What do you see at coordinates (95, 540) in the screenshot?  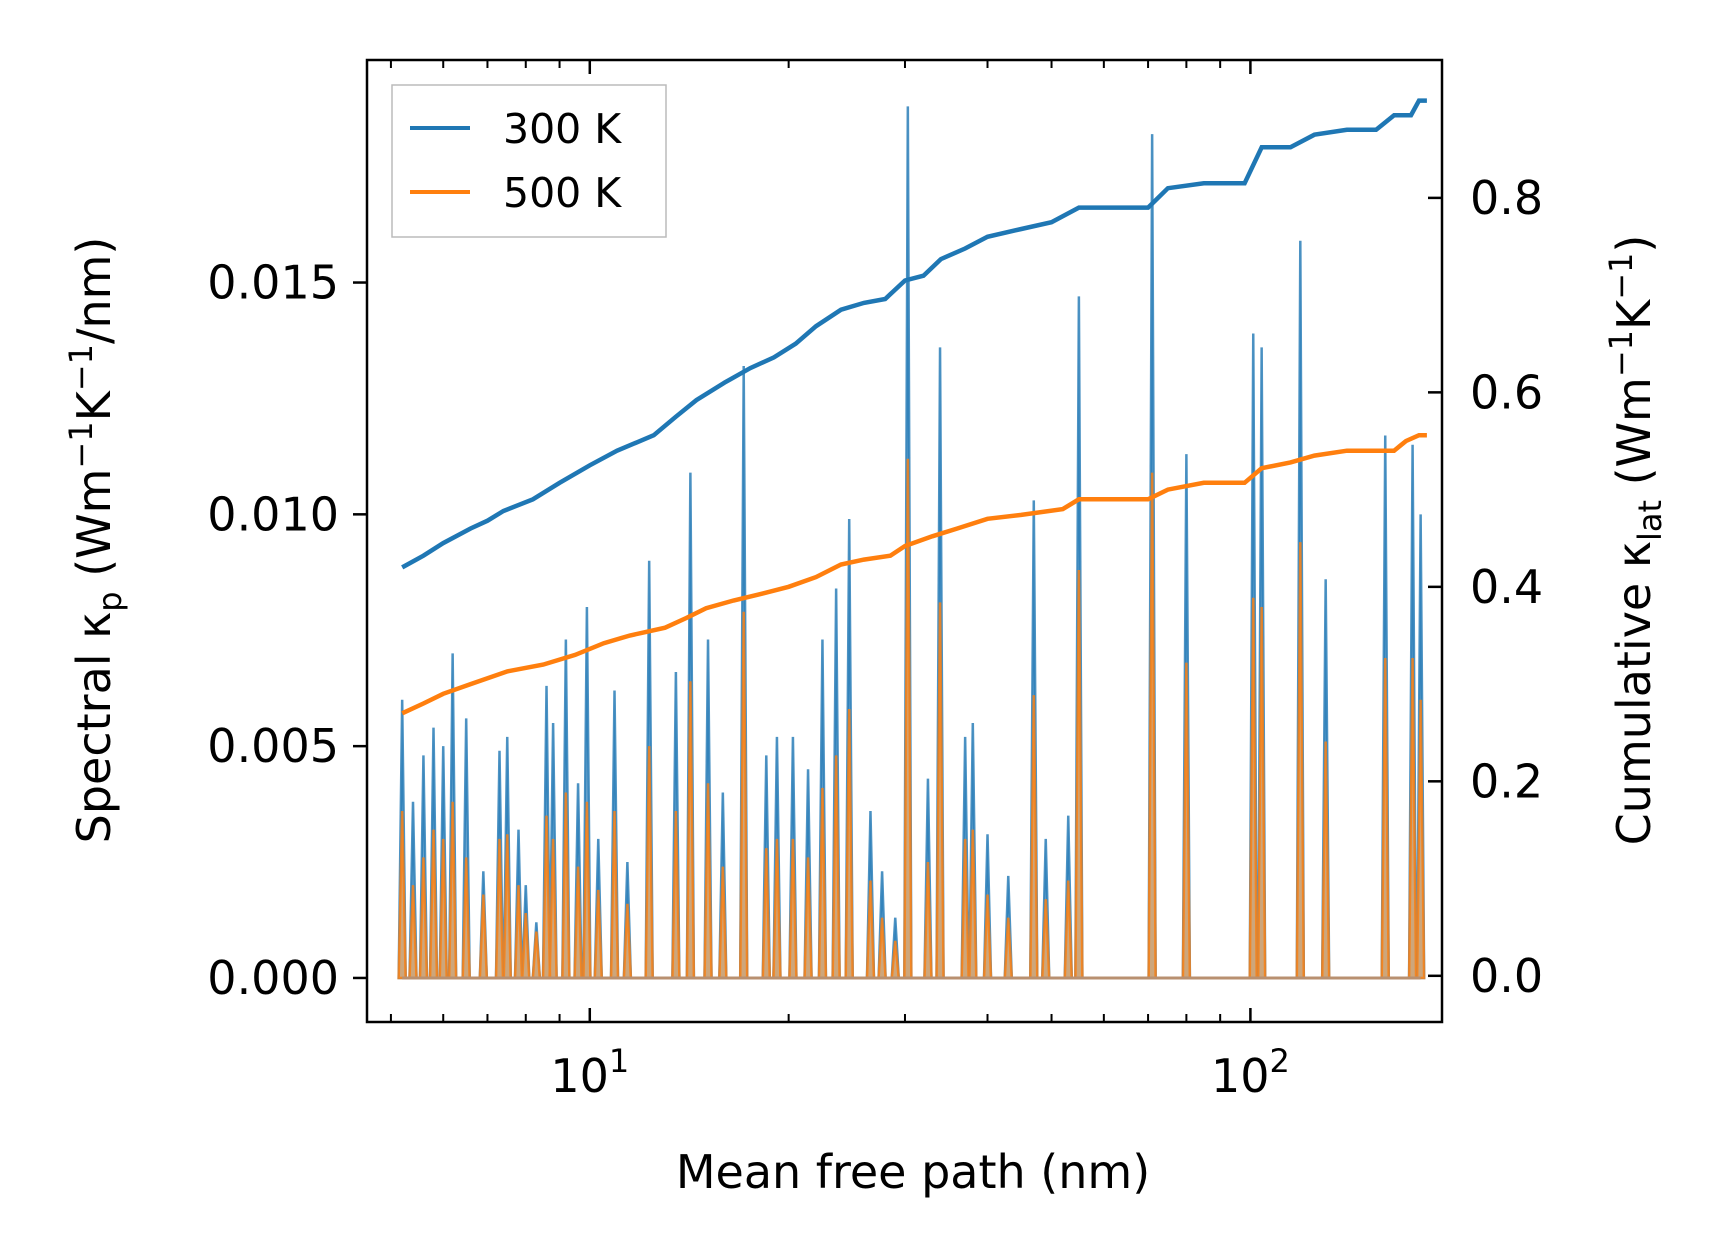 I see `y-left-axis-label: Spectral κp (Wm−1K−1/nm)` at bounding box center [95, 540].